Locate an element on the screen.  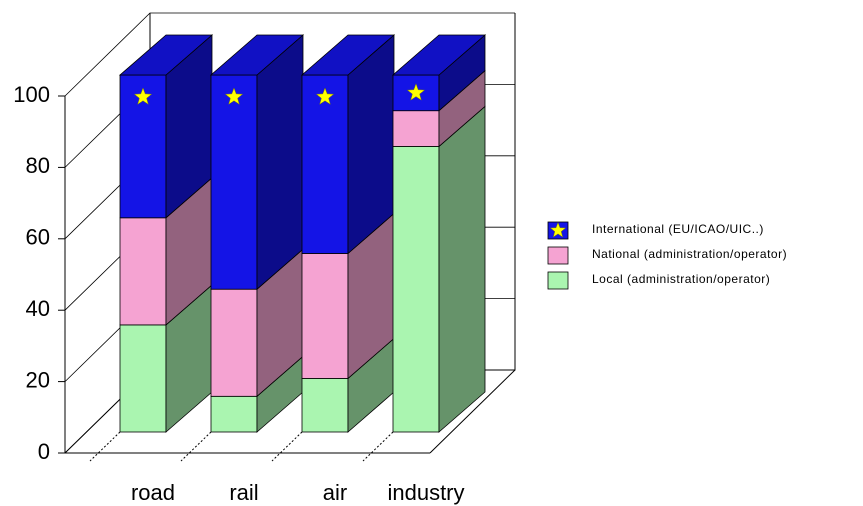
legend-label: International (EU/ICAO/UIC..) is located at coordinates (678, 229).